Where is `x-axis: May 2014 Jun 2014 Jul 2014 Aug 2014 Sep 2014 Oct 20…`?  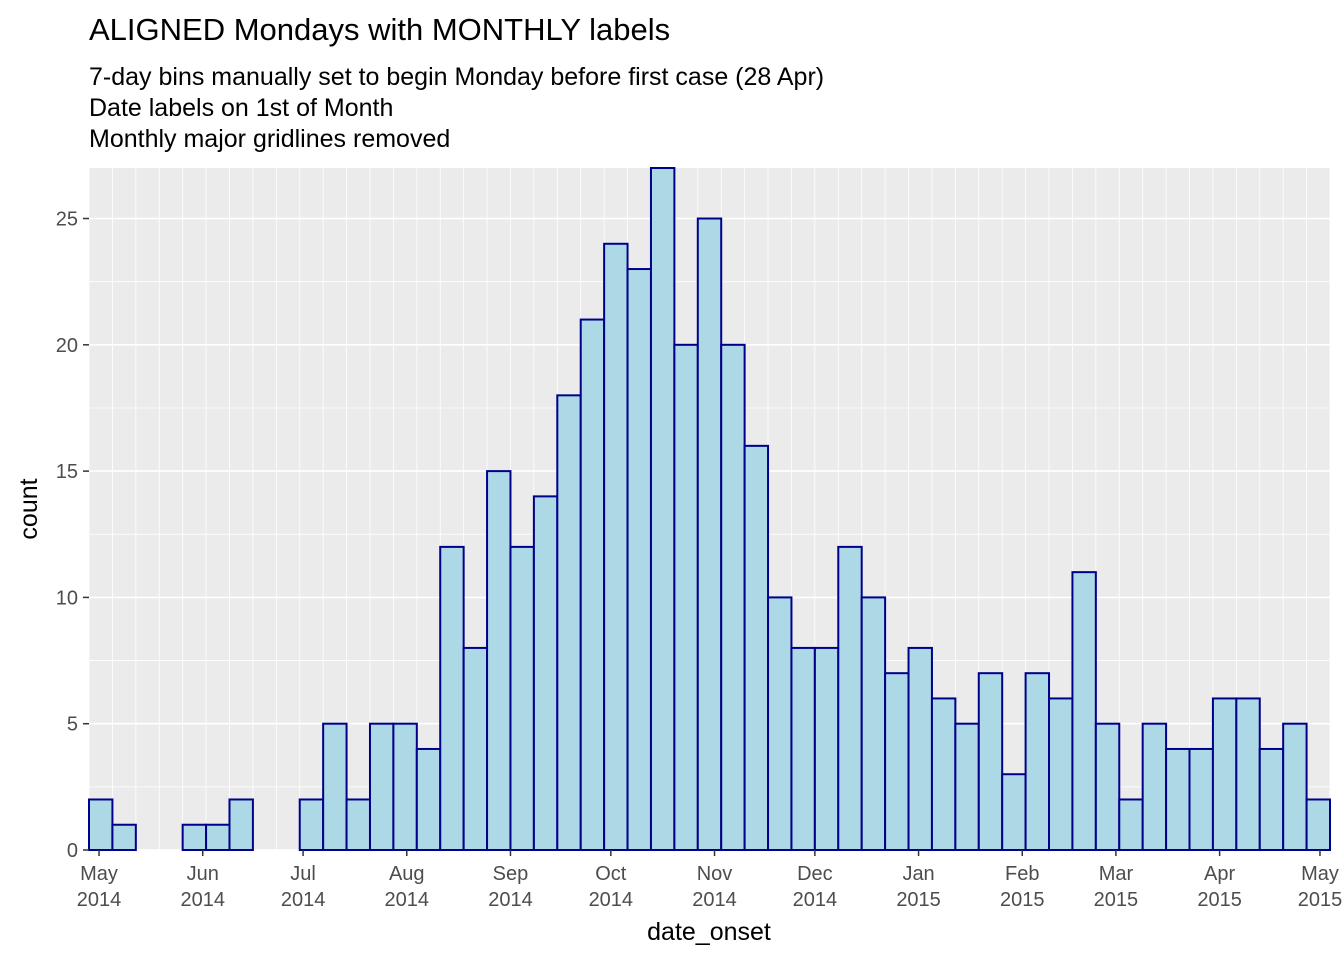
x-axis: May 2014 Jun 2014 Jul 2014 Aug 2014 Sep 2014 Oct 20… is located at coordinates (709, 880).